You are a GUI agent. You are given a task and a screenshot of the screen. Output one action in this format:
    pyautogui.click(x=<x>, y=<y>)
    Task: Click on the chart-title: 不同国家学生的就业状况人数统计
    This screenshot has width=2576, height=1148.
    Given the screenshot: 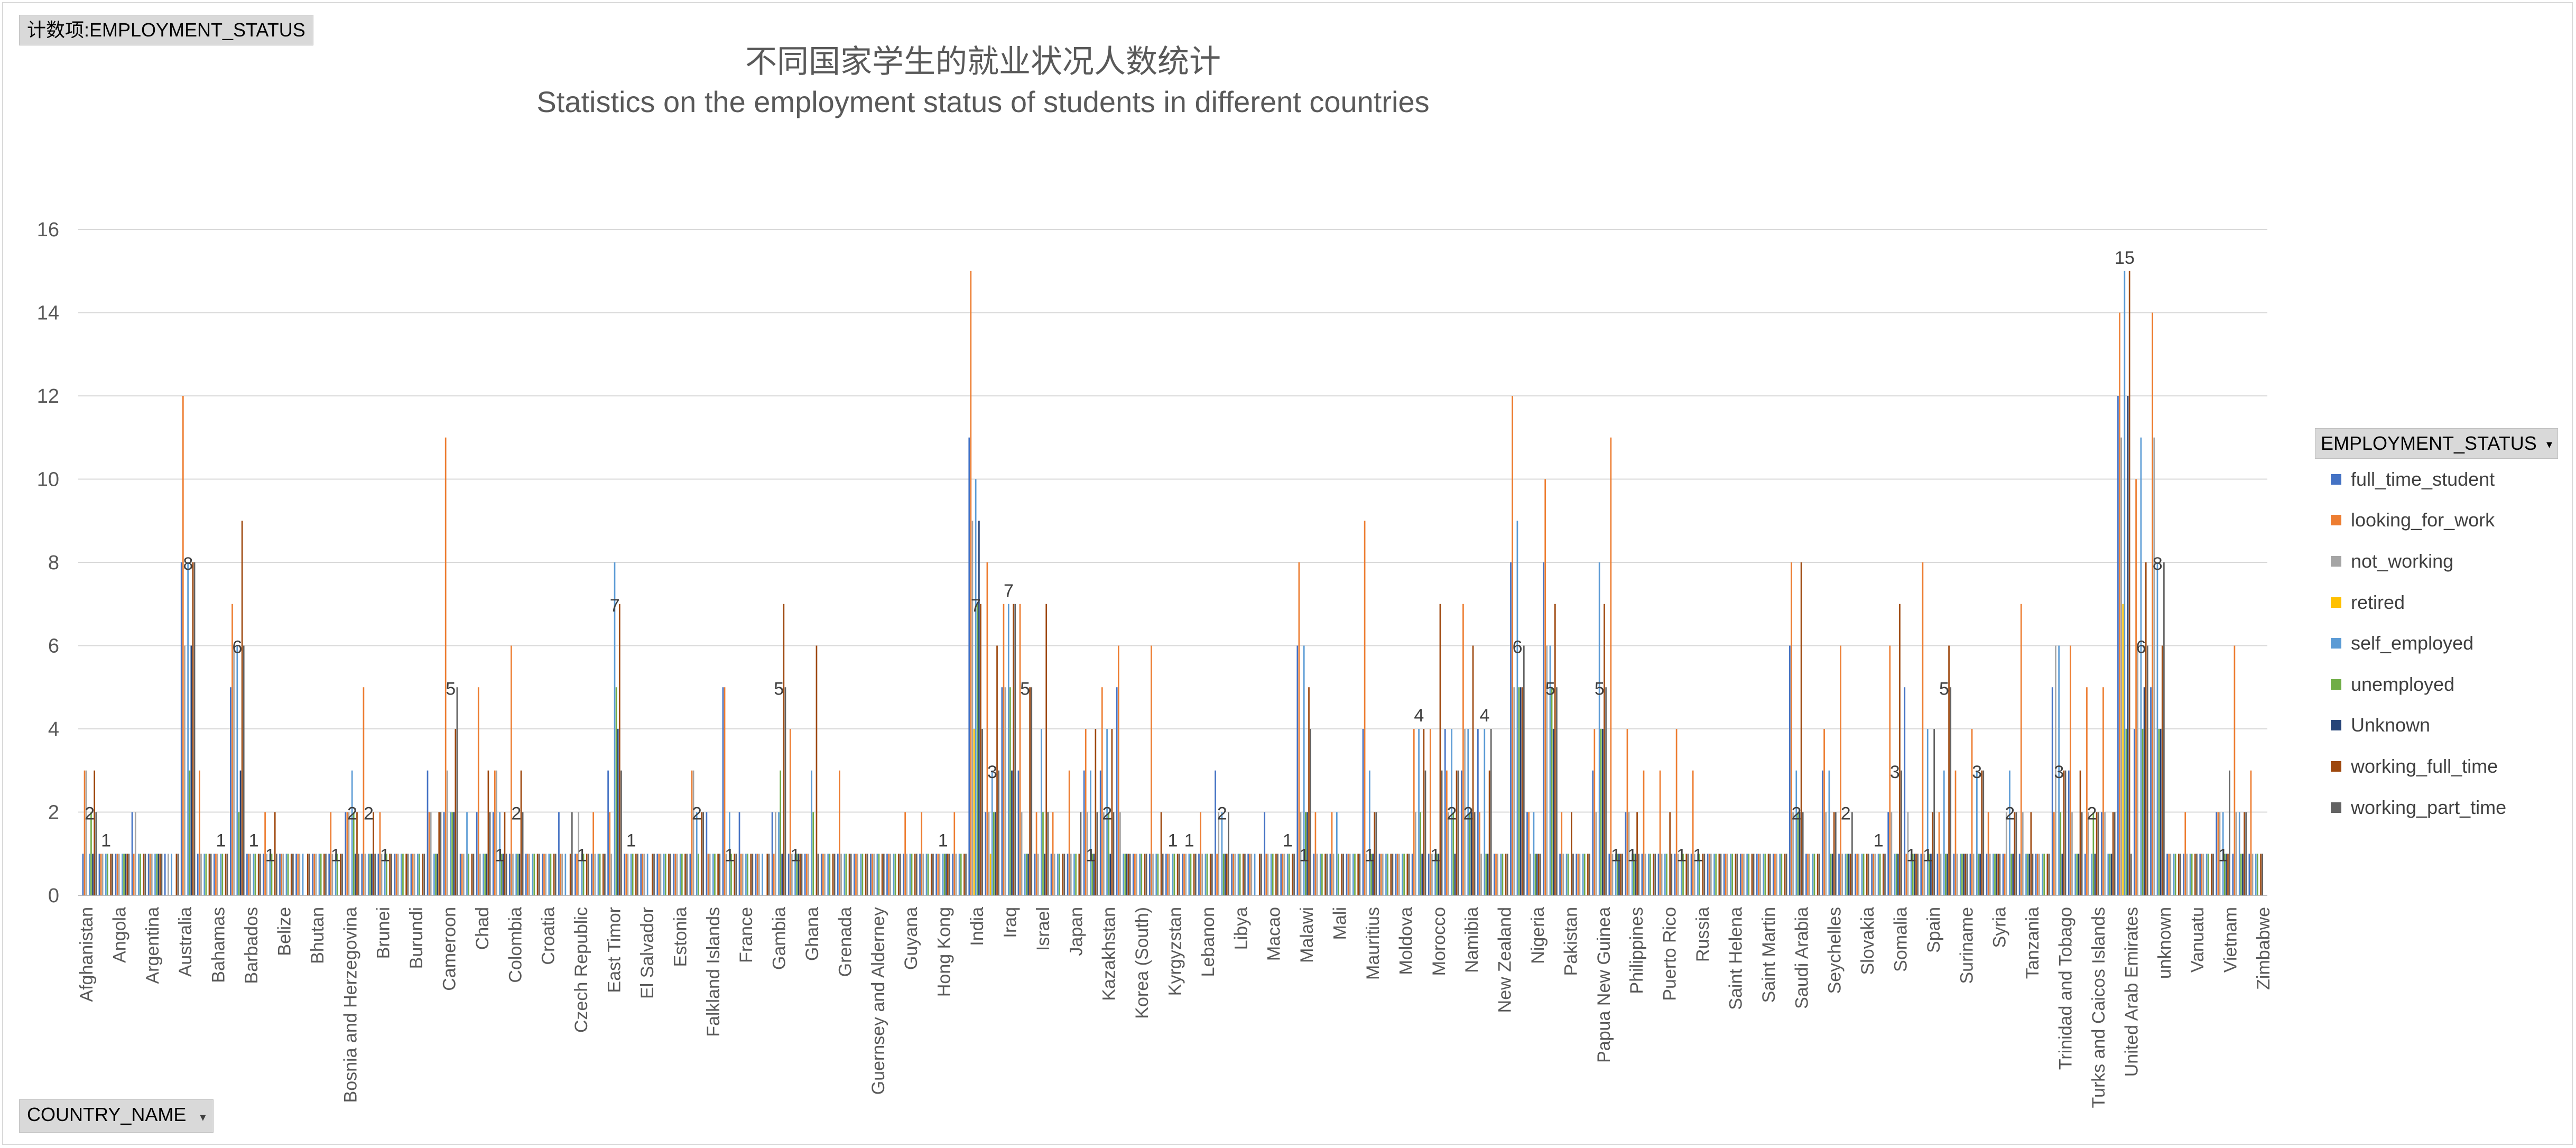 What is the action you would take?
    pyautogui.click(x=983, y=61)
    